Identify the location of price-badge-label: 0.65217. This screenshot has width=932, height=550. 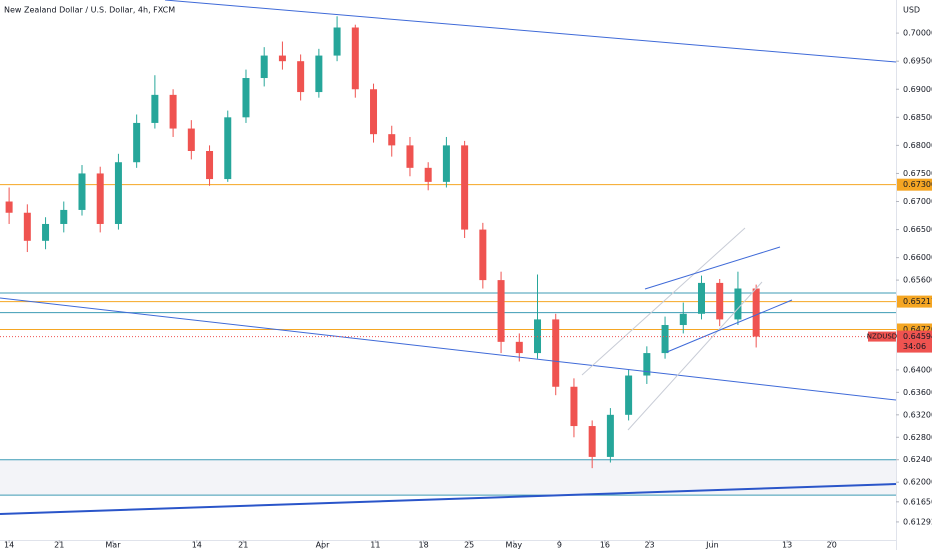
(917, 301).